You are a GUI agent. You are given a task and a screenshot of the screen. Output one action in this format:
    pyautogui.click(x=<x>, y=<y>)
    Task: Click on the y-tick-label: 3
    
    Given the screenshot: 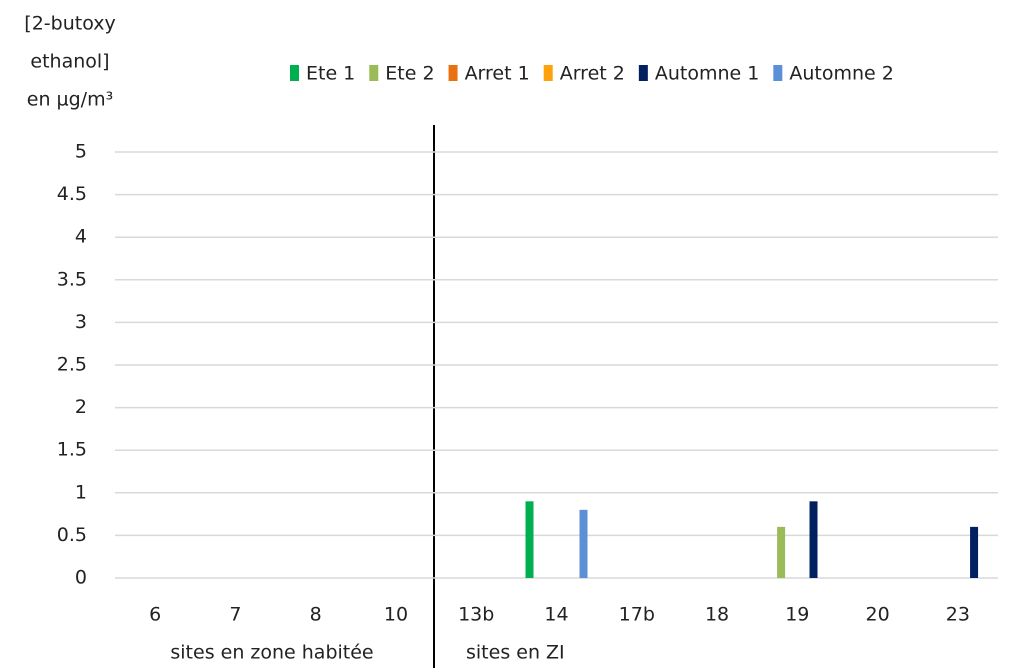 What is the action you would take?
    pyautogui.click(x=81, y=322)
    